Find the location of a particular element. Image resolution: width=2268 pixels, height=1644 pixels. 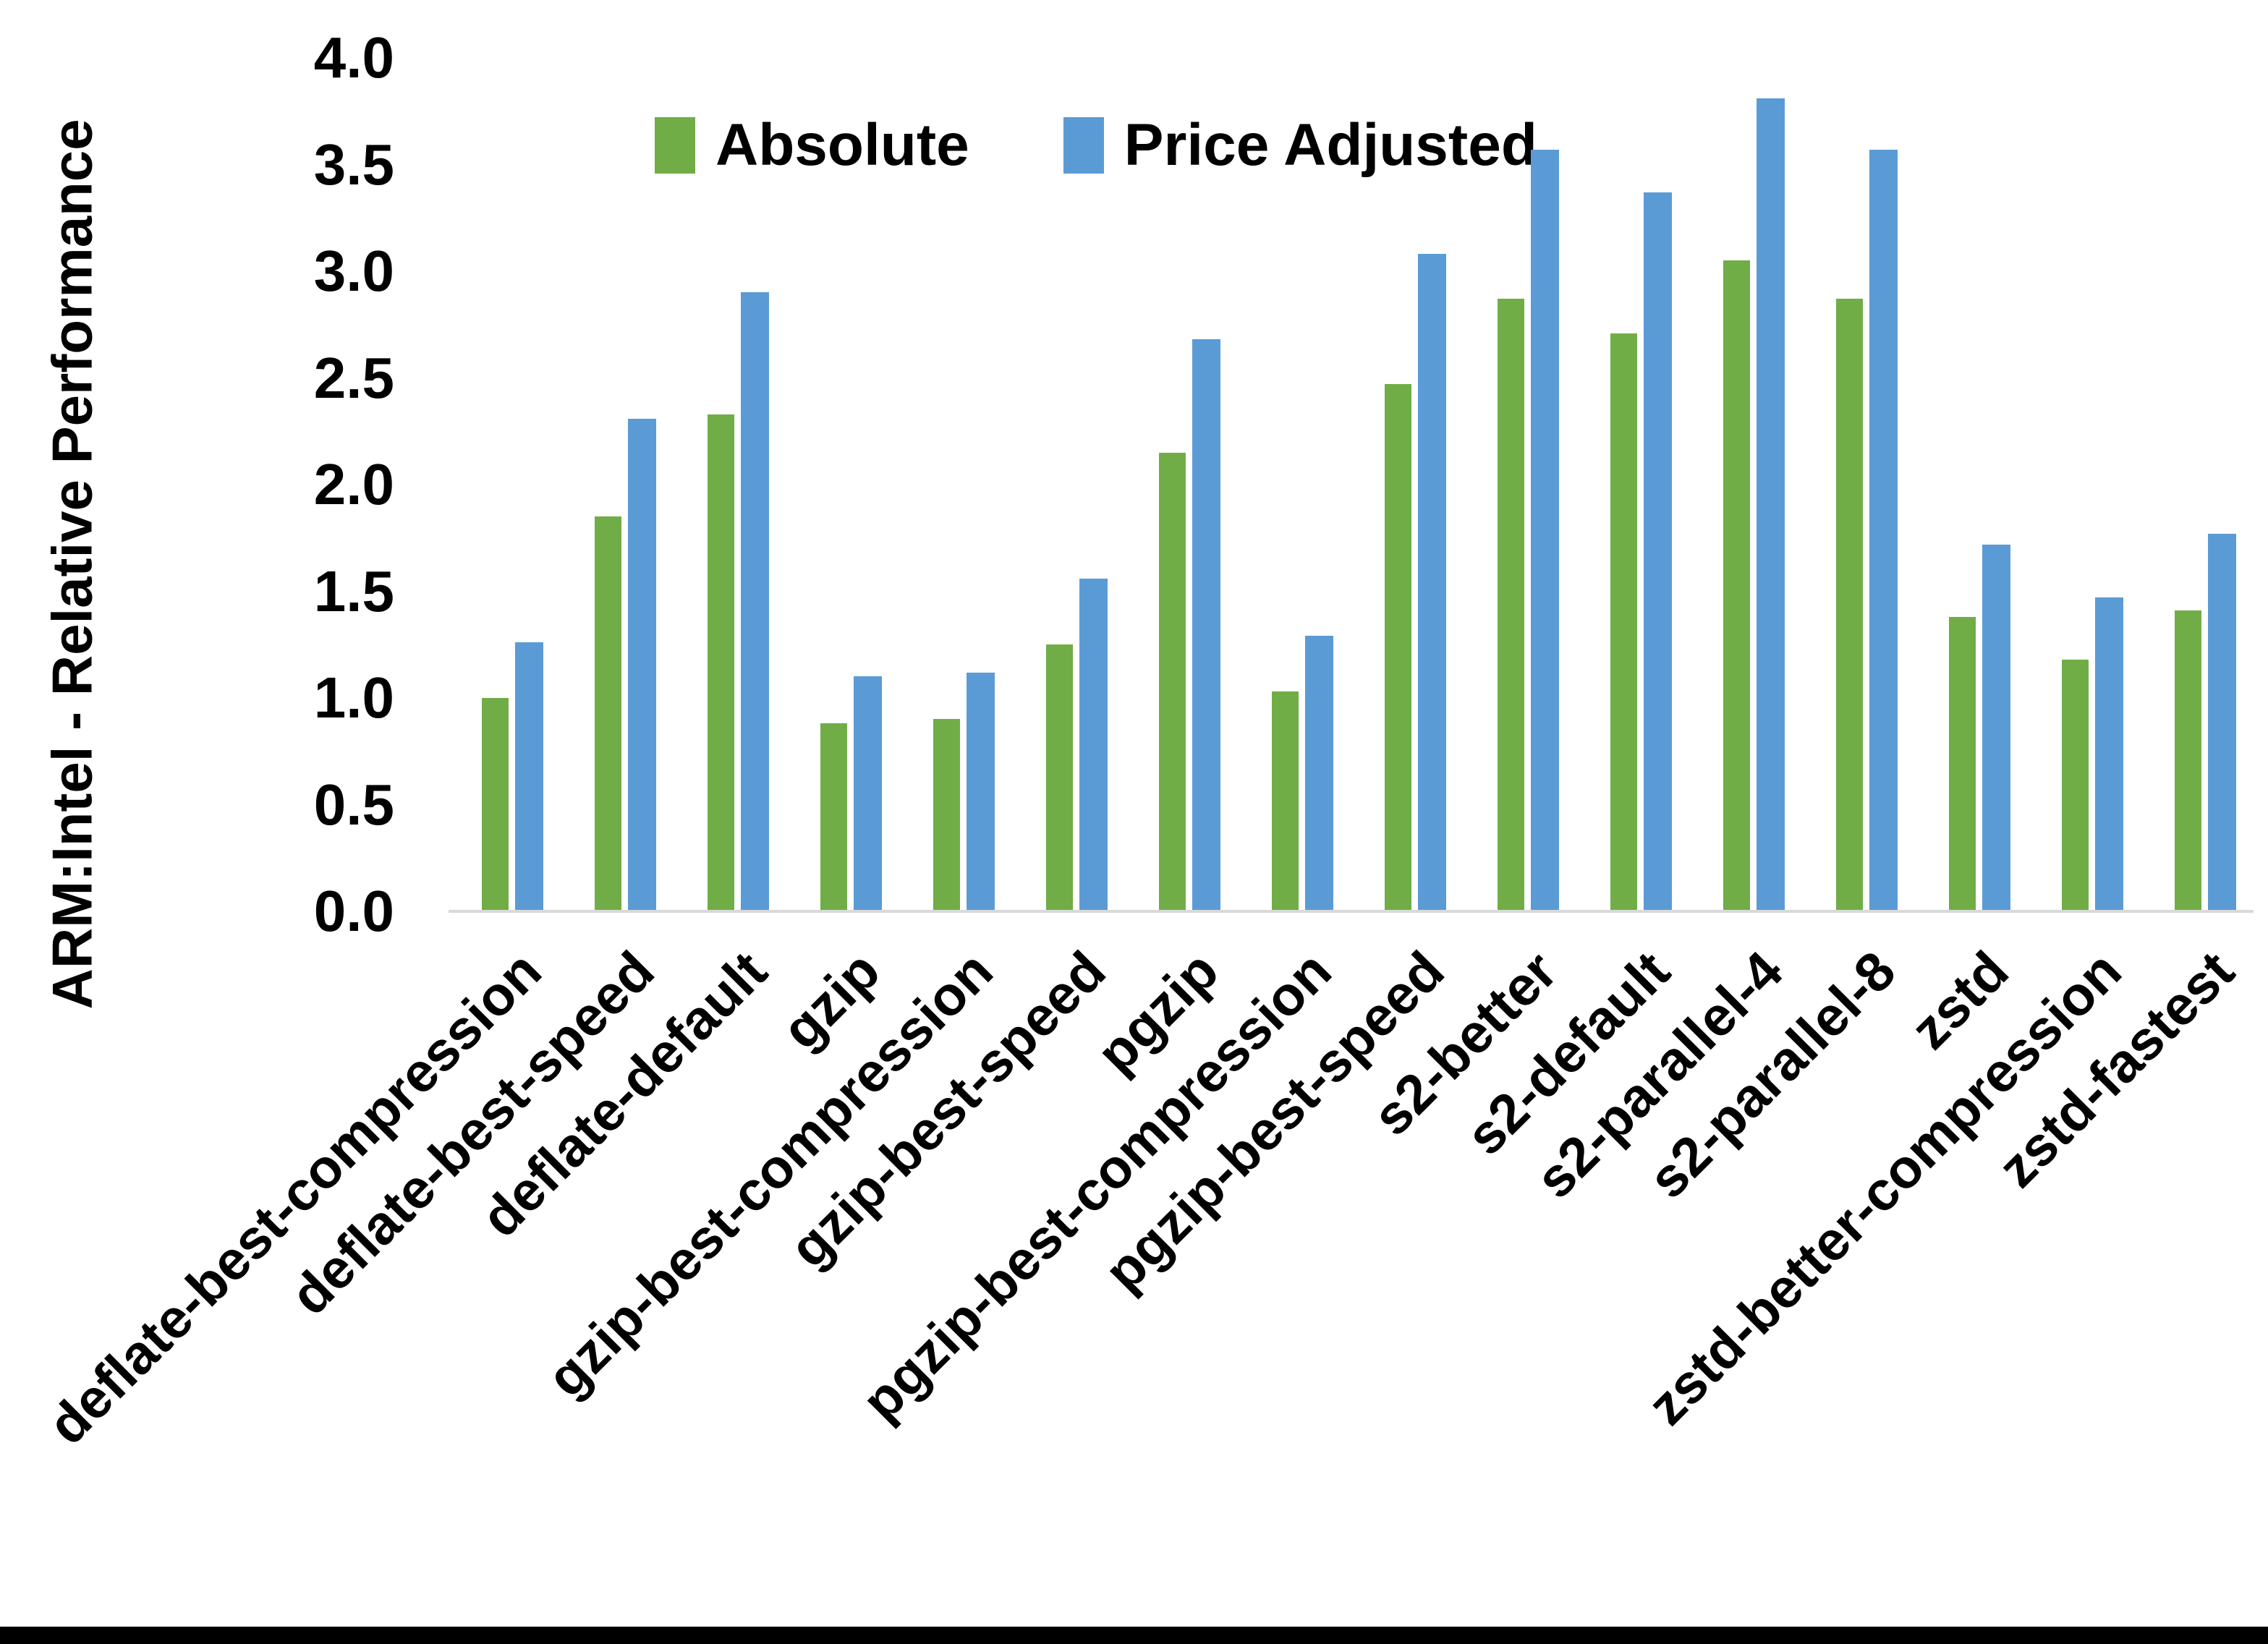

y-tick-label: 4.0 is located at coordinates (353, 57).